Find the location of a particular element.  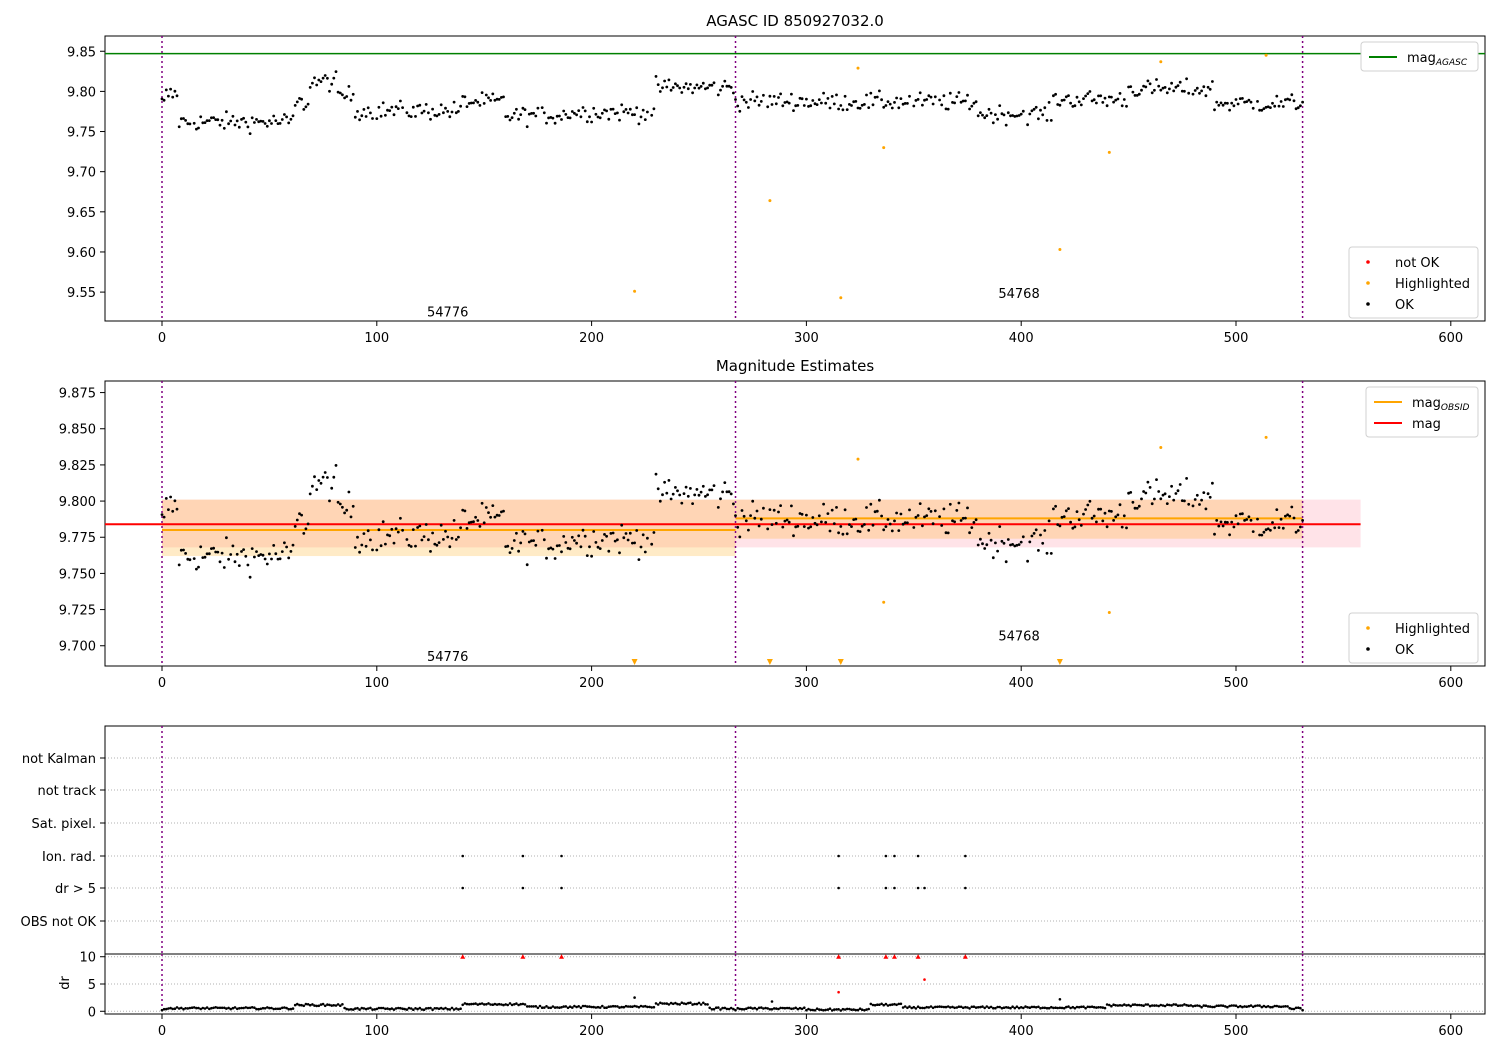

ion-rad-flag-point is located at coordinates (523, 856).